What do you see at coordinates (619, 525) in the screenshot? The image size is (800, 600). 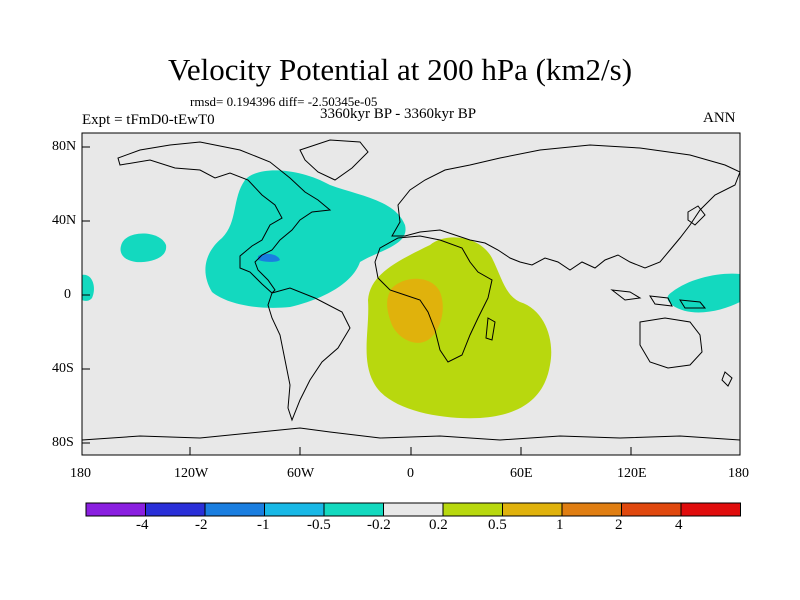 I see `colorbar-label: 2` at bounding box center [619, 525].